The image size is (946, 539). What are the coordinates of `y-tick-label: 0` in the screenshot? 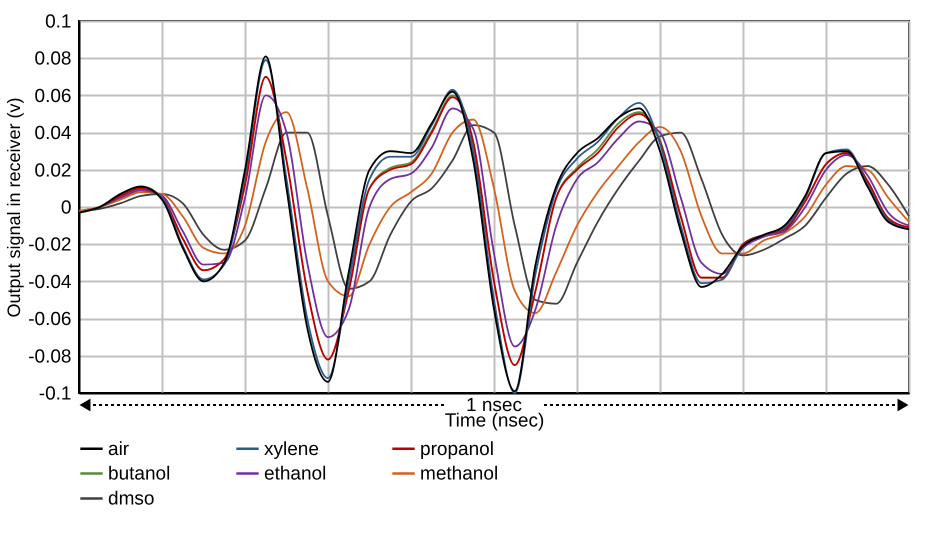 It's located at (66, 208).